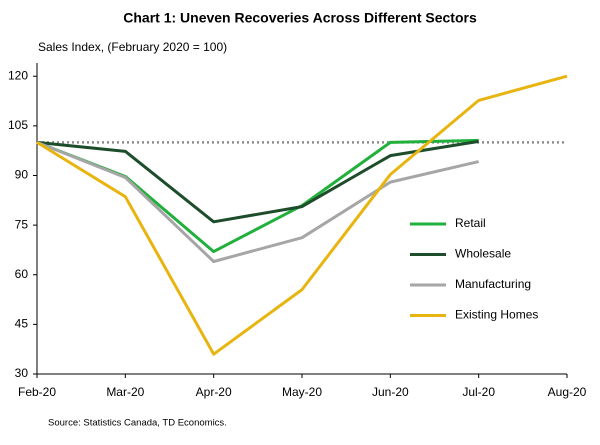  Describe the element at coordinates (214, 392) in the screenshot. I see `x-tick-label: Apr-20` at that location.